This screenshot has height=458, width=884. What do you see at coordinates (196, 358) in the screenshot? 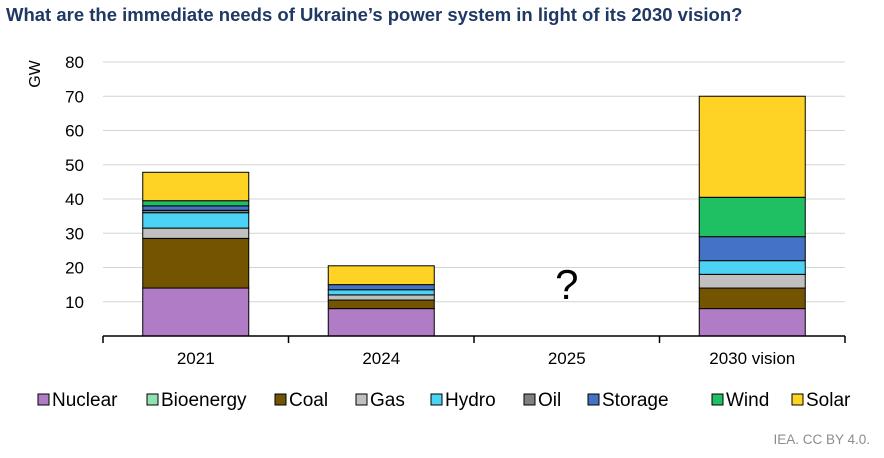
I see `x-tick-label: 2021` at bounding box center [196, 358].